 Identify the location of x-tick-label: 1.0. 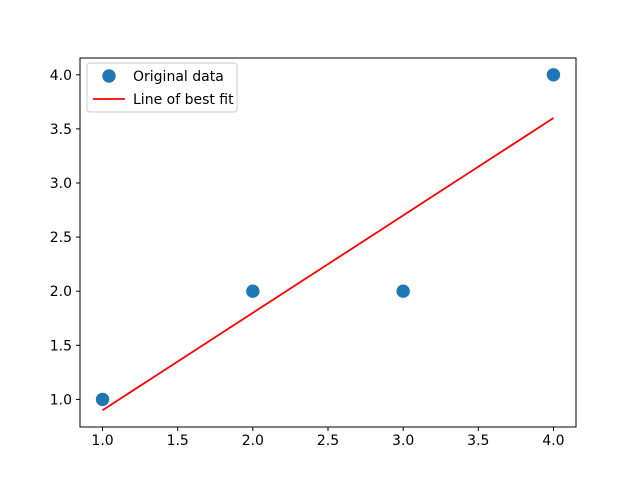
(102, 441).